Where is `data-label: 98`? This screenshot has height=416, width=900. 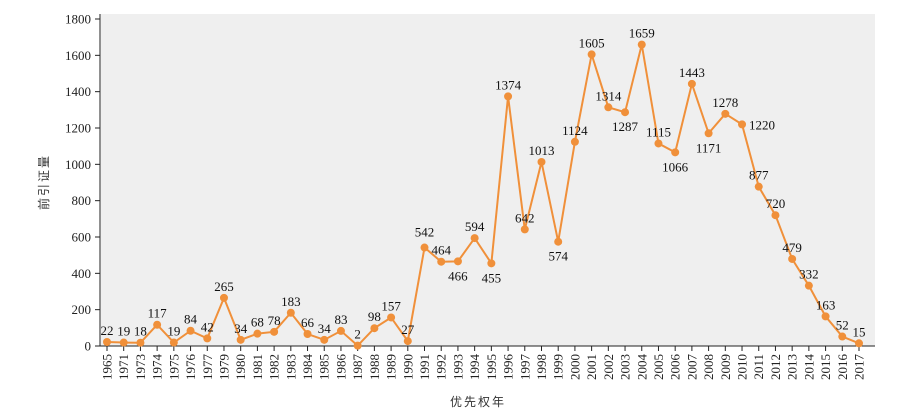
data-label: 98 is located at coordinates (374, 316).